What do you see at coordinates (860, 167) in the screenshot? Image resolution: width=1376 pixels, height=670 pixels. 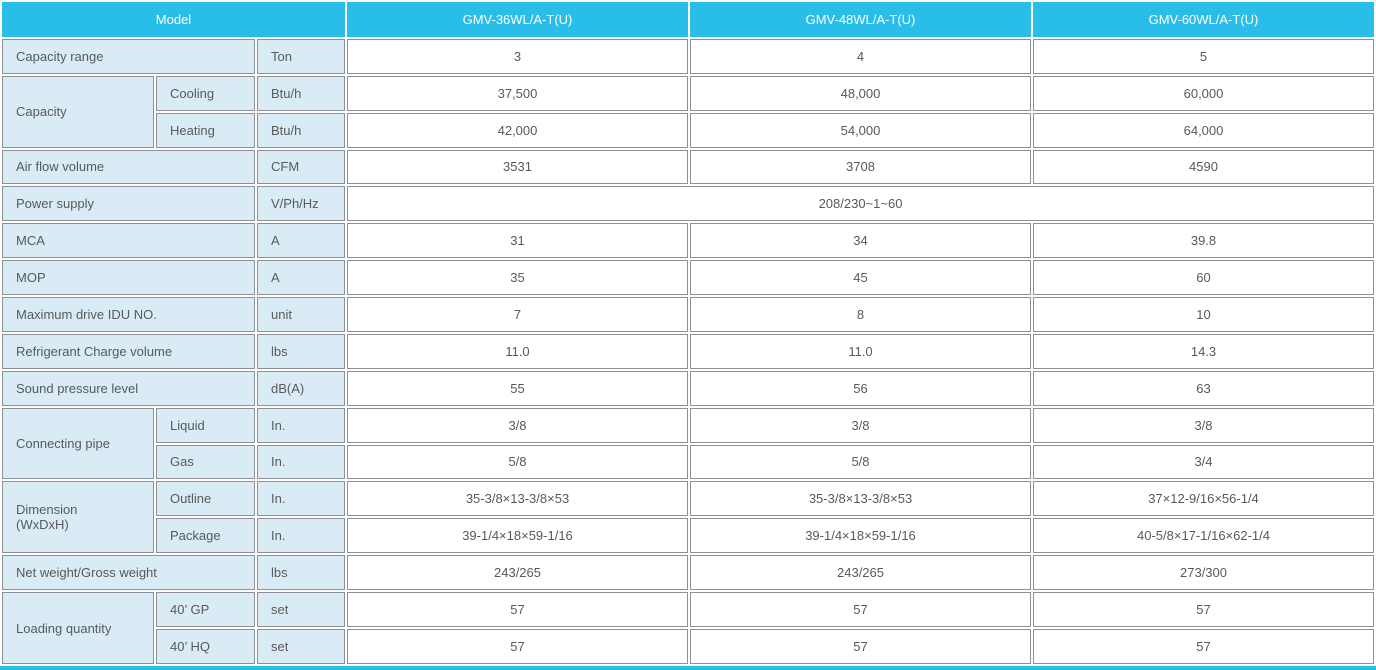 I see `spec-value: 3708` at bounding box center [860, 167].